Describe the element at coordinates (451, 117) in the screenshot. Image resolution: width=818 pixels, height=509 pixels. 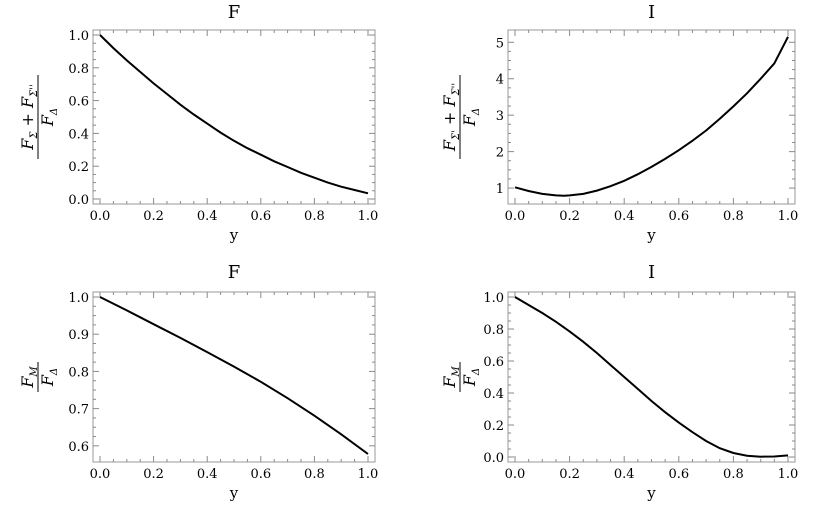
I see `y-label-numerator: FΣ' + FΣ''` at that location.